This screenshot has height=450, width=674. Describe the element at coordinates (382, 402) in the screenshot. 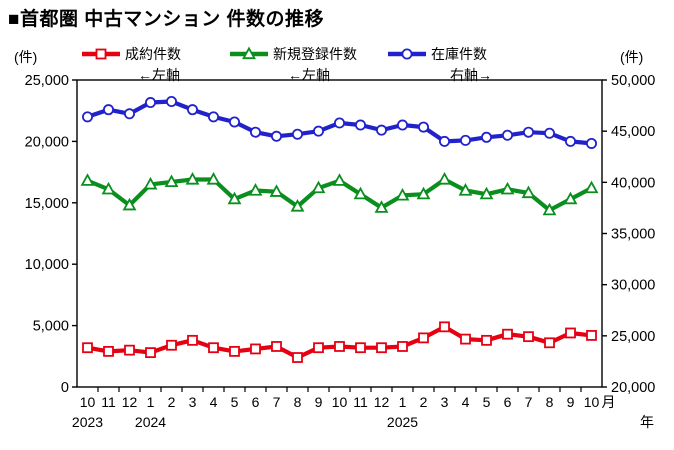

I see `x-tick-label: 12` at that location.